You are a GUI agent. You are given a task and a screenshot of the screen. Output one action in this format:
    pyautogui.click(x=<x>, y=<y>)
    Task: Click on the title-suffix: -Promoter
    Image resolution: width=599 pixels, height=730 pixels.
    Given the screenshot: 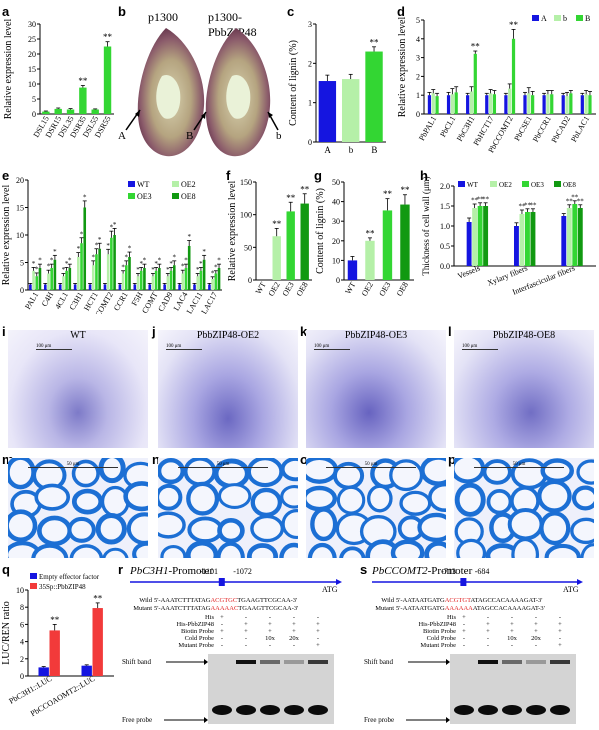 What is the action you would take?
    pyautogui.click(x=450, y=571)
    